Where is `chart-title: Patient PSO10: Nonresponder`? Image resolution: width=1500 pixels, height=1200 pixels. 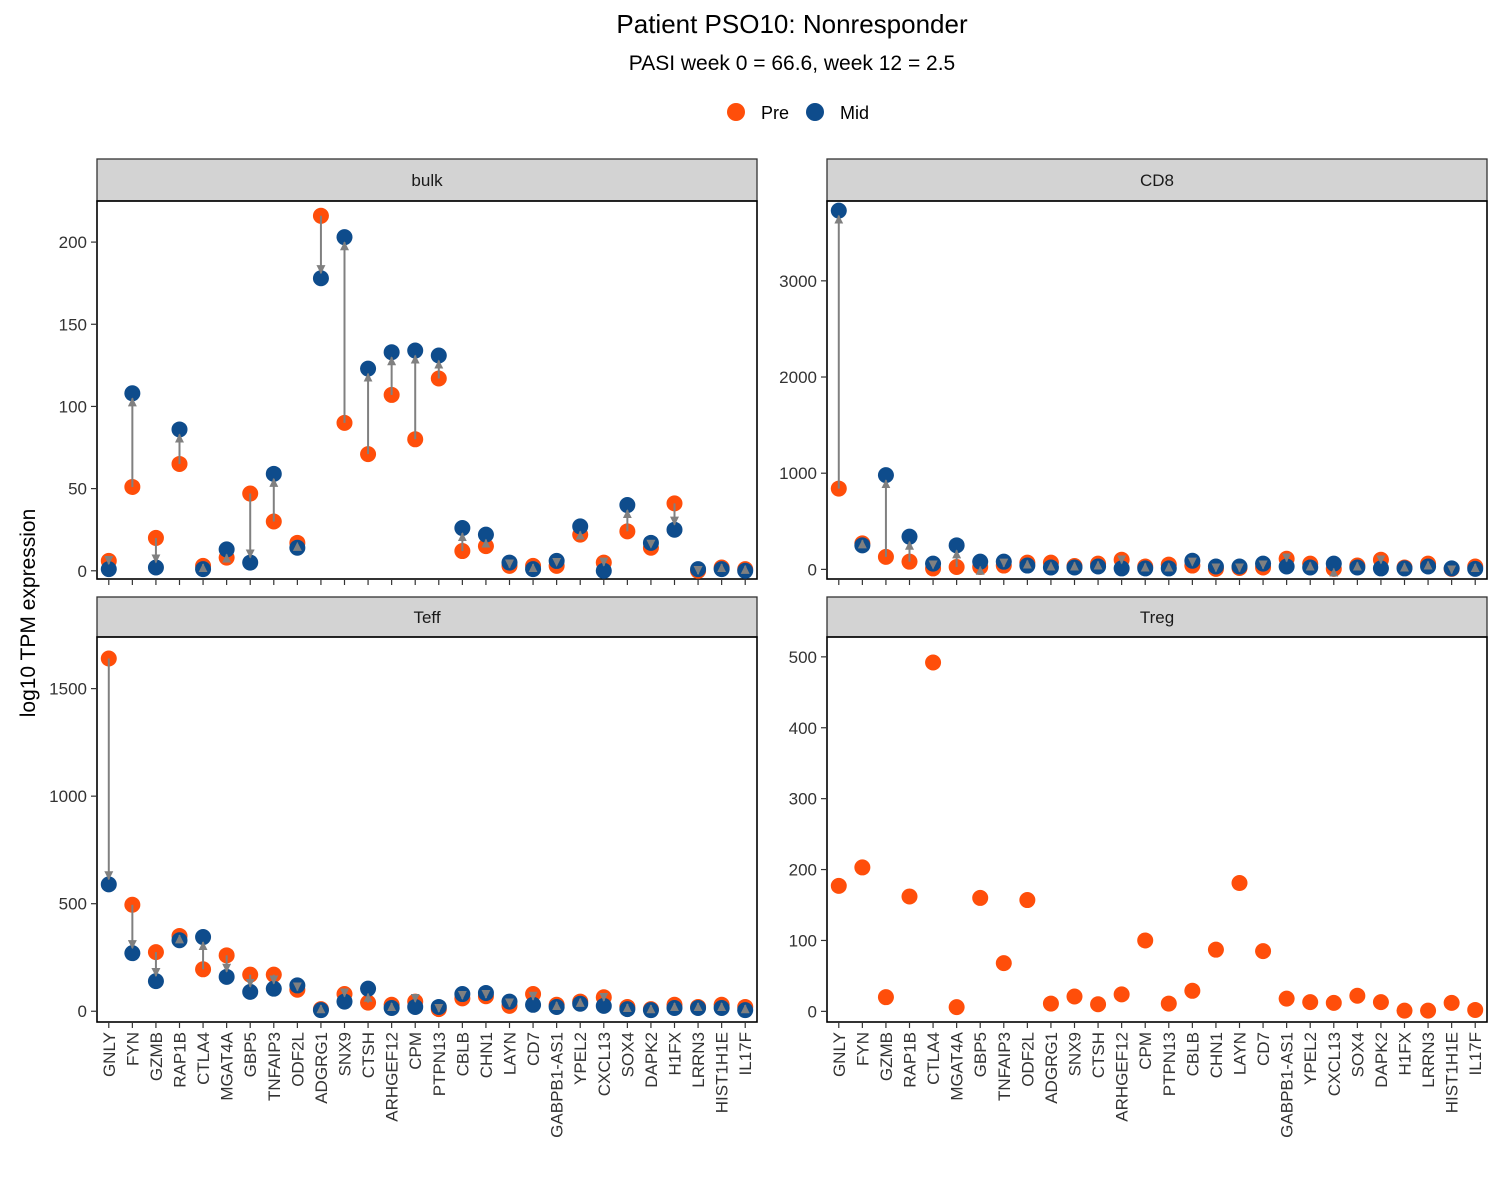
chart-title: Patient PSO10: Nonresponder is located at coordinates (792, 24).